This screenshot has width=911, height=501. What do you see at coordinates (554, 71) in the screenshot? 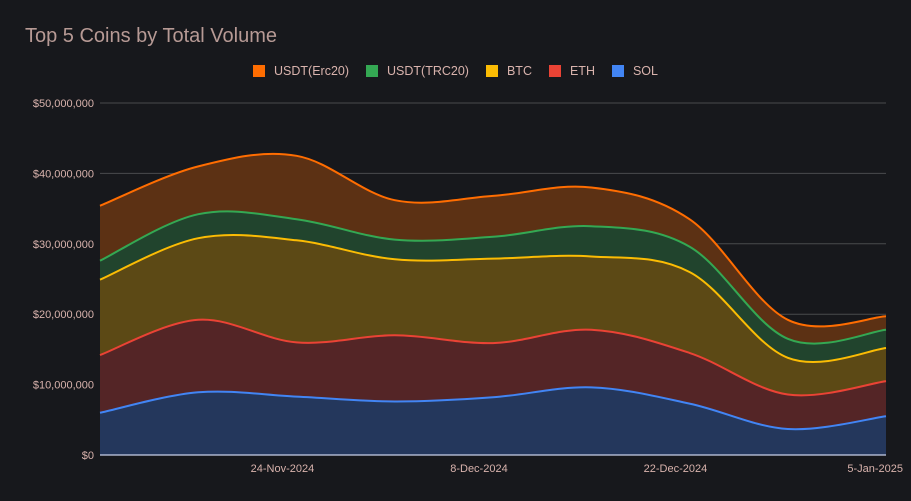
I see `legend-swatch-eth` at bounding box center [554, 71].